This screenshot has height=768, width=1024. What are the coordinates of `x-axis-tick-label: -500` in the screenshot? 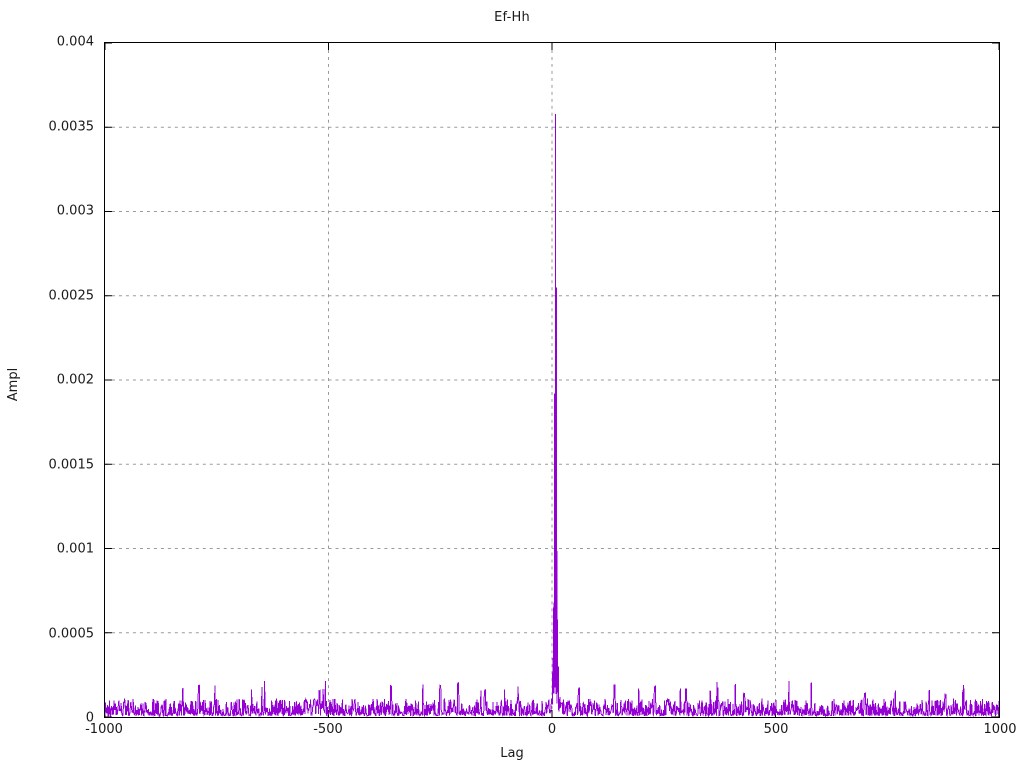 It's located at (328, 729).